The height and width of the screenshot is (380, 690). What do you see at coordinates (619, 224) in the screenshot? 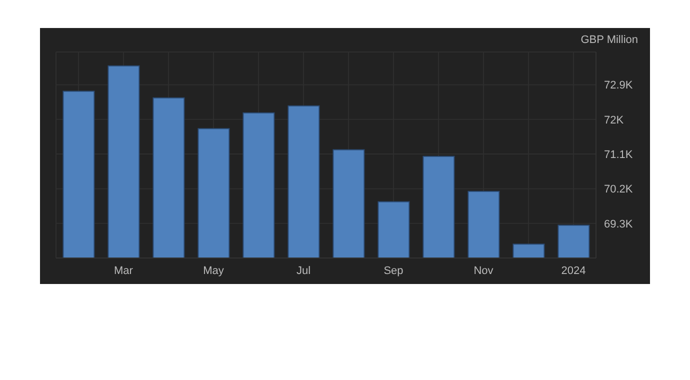
I see `y-tick-label: 69.3K` at bounding box center [619, 224].